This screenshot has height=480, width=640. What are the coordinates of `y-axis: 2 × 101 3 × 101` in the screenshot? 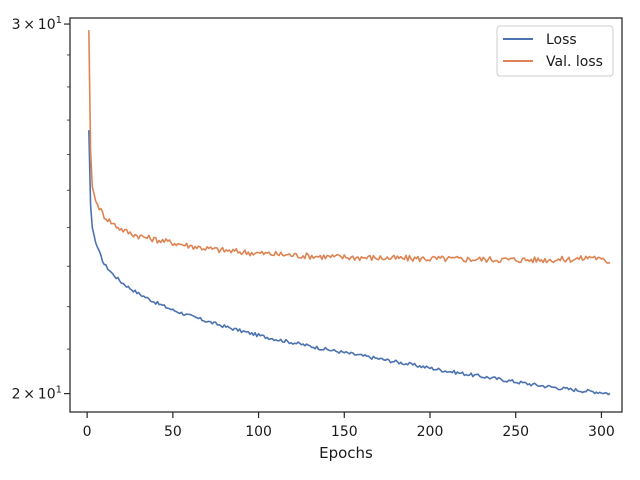 It's located at (41, 209).